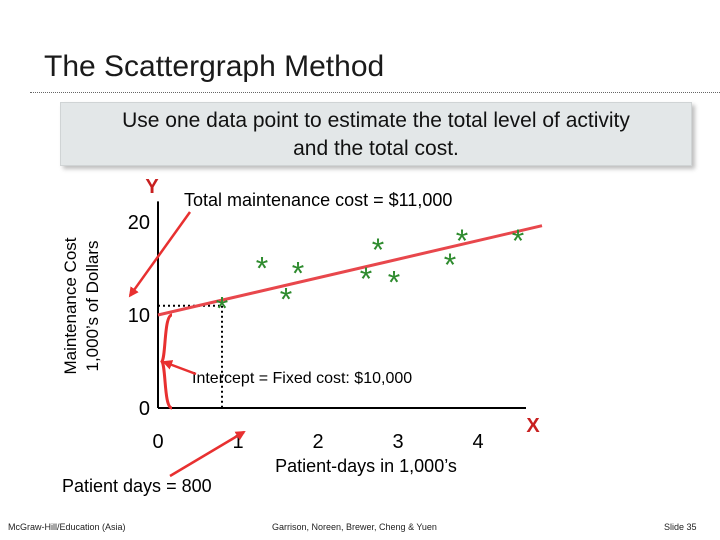  What do you see at coordinates (533, 426) in the screenshot?
I see `x-axis-letter: X` at bounding box center [533, 426].